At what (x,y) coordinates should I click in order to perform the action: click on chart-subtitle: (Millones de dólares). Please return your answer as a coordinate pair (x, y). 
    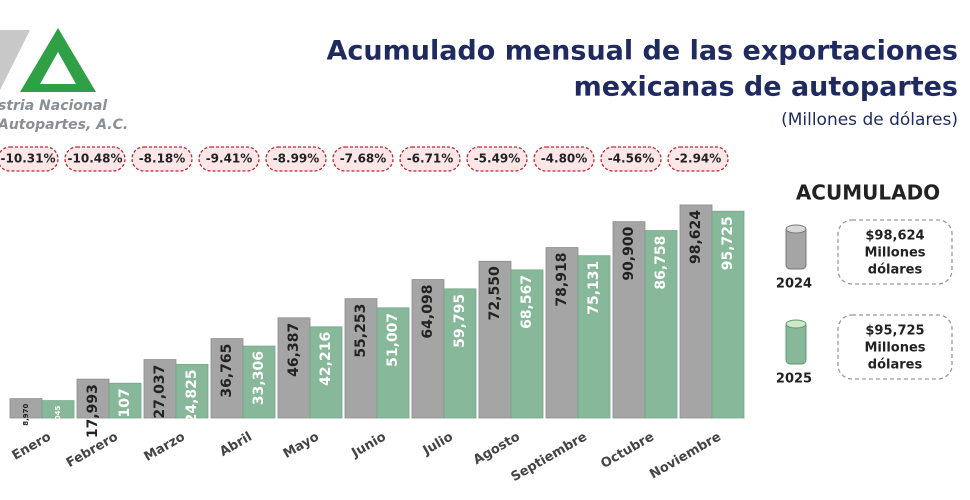
    Looking at the image, I should click on (869, 120).